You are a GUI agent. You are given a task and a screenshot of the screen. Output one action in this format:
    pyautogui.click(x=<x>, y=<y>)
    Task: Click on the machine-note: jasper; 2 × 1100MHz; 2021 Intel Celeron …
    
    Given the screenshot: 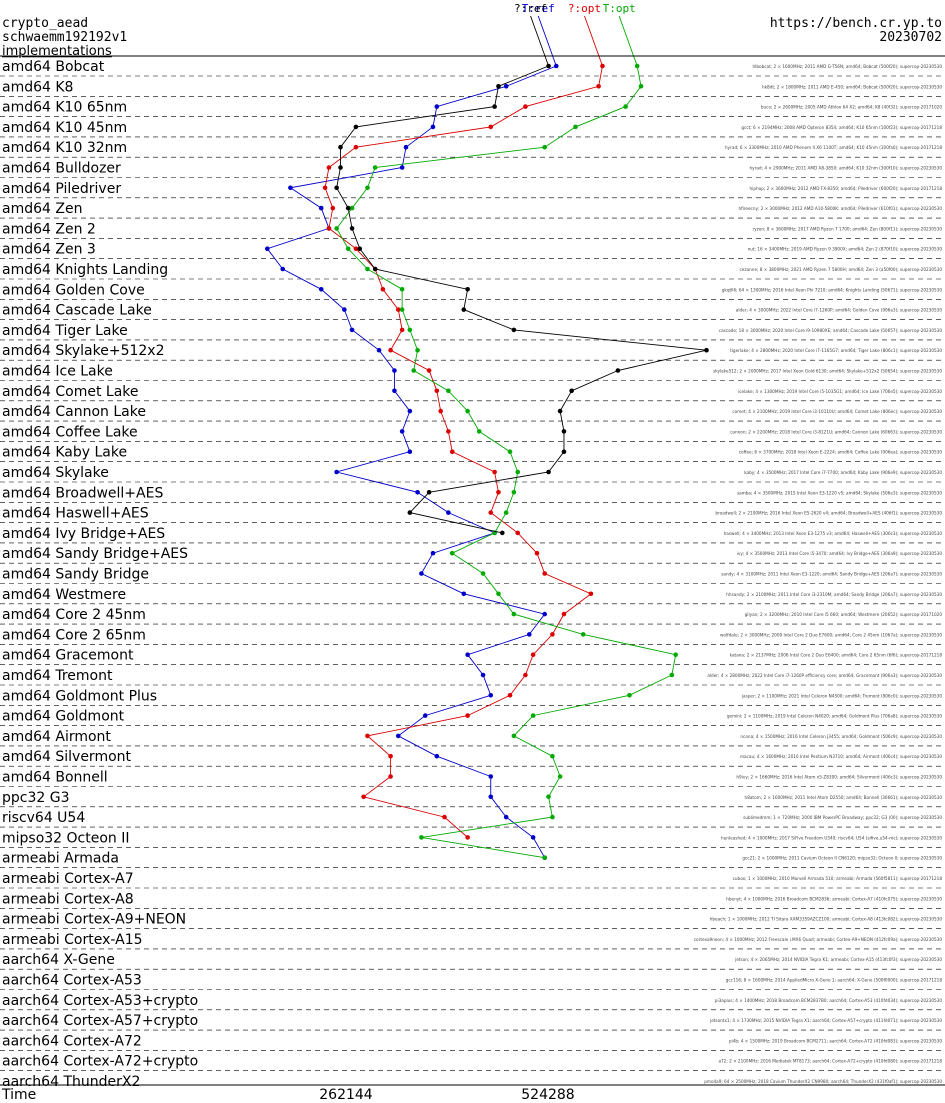 What is the action you would take?
    pyautogui.click(x=841, y=695)
    